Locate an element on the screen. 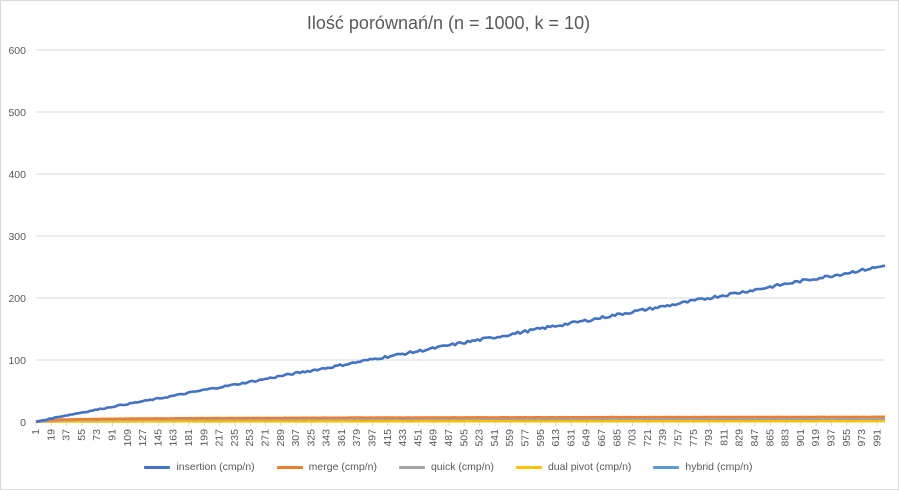 The width and height of the screenshot is (899, 490). series-line-dual-pivot is located at coordinates (460, 421).